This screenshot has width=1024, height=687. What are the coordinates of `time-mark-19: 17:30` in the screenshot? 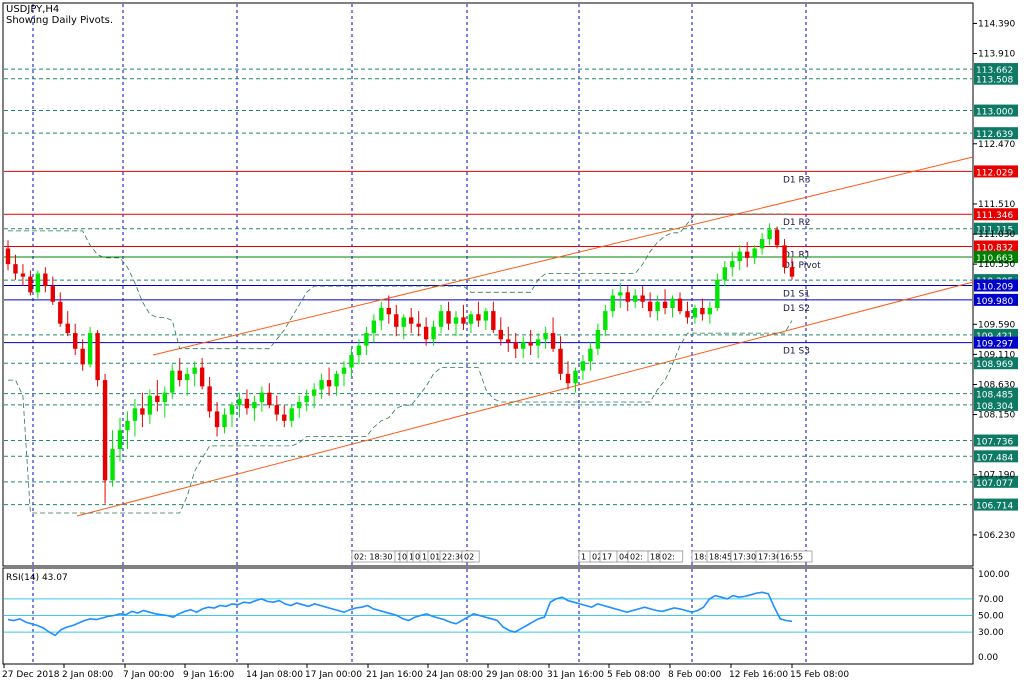 It's located at (769, 557).